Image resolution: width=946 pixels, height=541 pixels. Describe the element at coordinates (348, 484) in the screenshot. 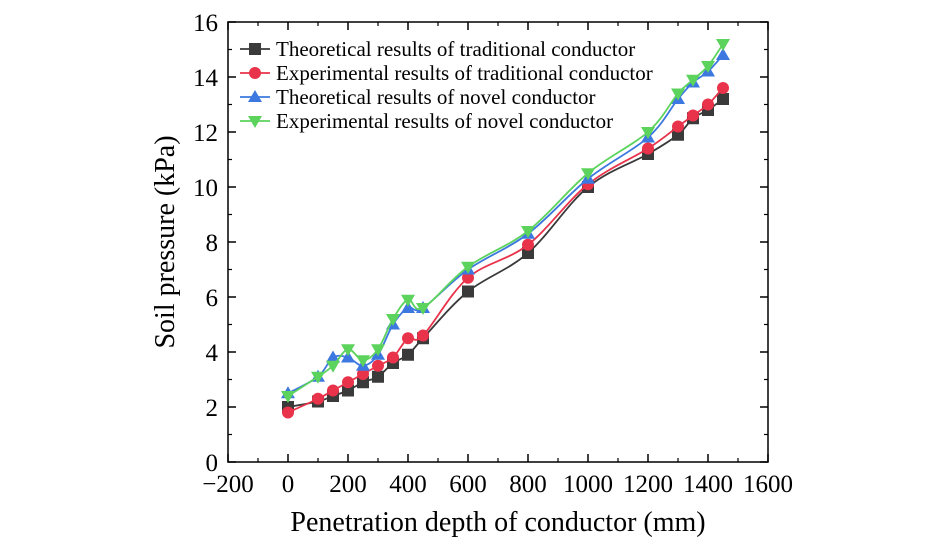

I see `x-tick-label: 200` at that location.